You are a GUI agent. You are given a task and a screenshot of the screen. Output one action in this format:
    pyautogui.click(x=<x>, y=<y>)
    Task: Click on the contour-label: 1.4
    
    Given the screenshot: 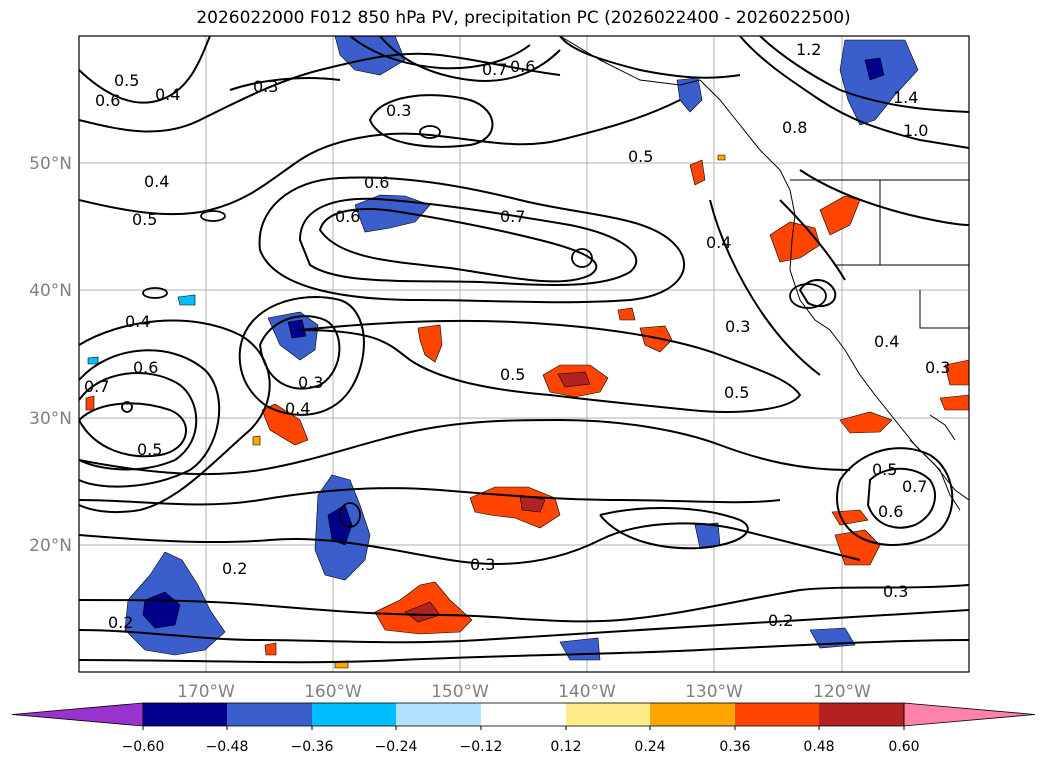 What is the action you would take?
    pyautogui.click(x=905, y=97)
    